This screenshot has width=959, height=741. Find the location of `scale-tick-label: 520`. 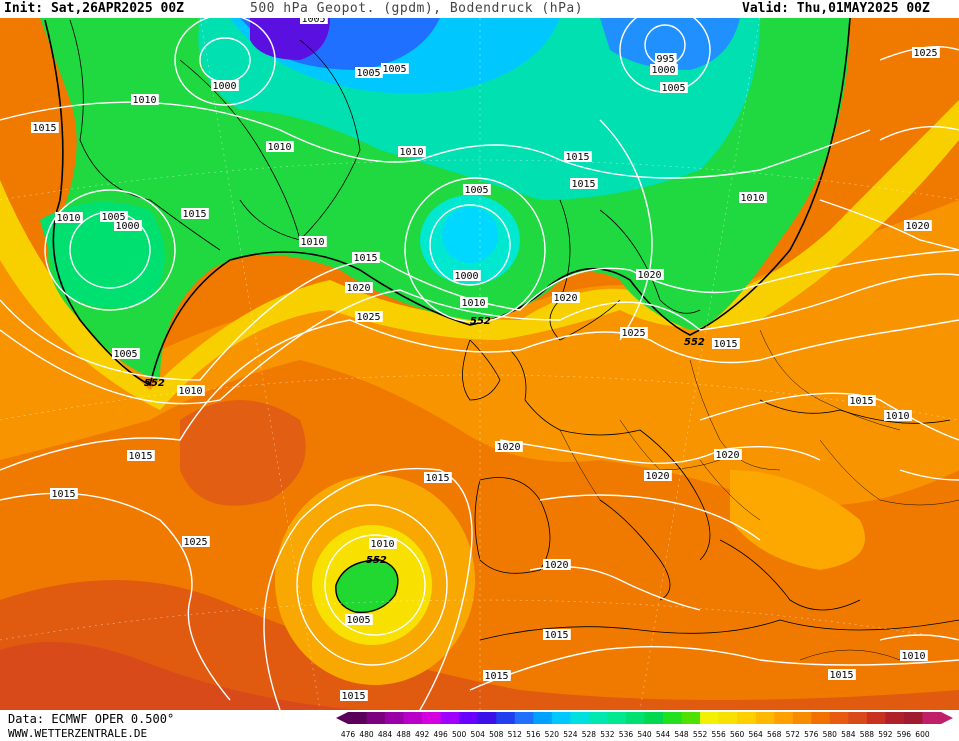

scale-tick-label: 520 is located at coordinates (552, 734).